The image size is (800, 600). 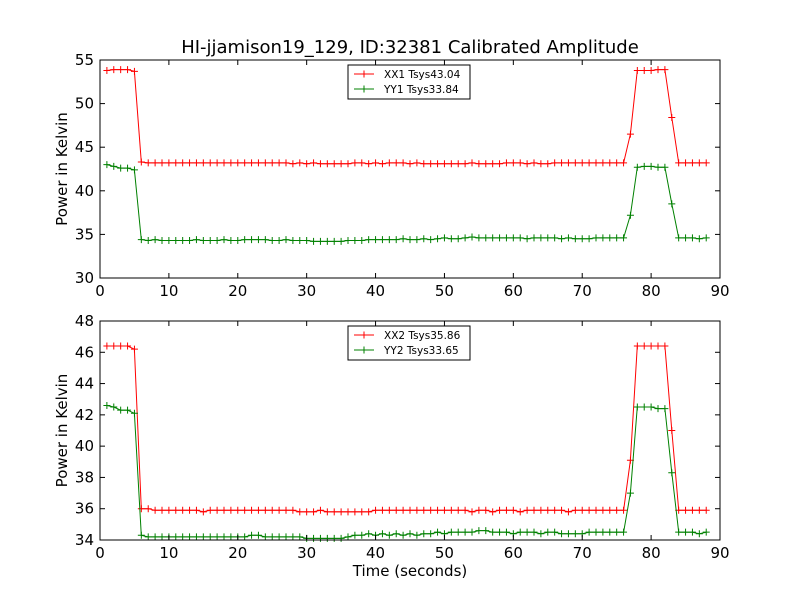 What do you see at coordinates (84, 446) in the screenshot?
I see `y-tick-label: 40` at bounding box center [84, 446].